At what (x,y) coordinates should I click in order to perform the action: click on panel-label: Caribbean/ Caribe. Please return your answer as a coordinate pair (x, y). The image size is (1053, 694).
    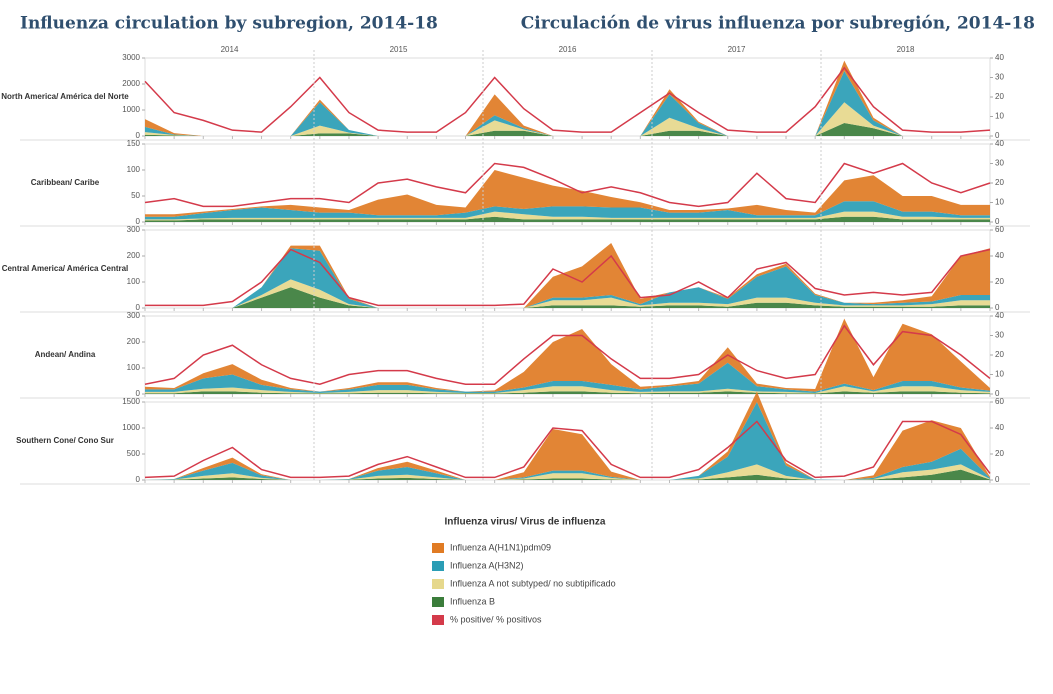
    Looking at the image, I should click on (65, 182).